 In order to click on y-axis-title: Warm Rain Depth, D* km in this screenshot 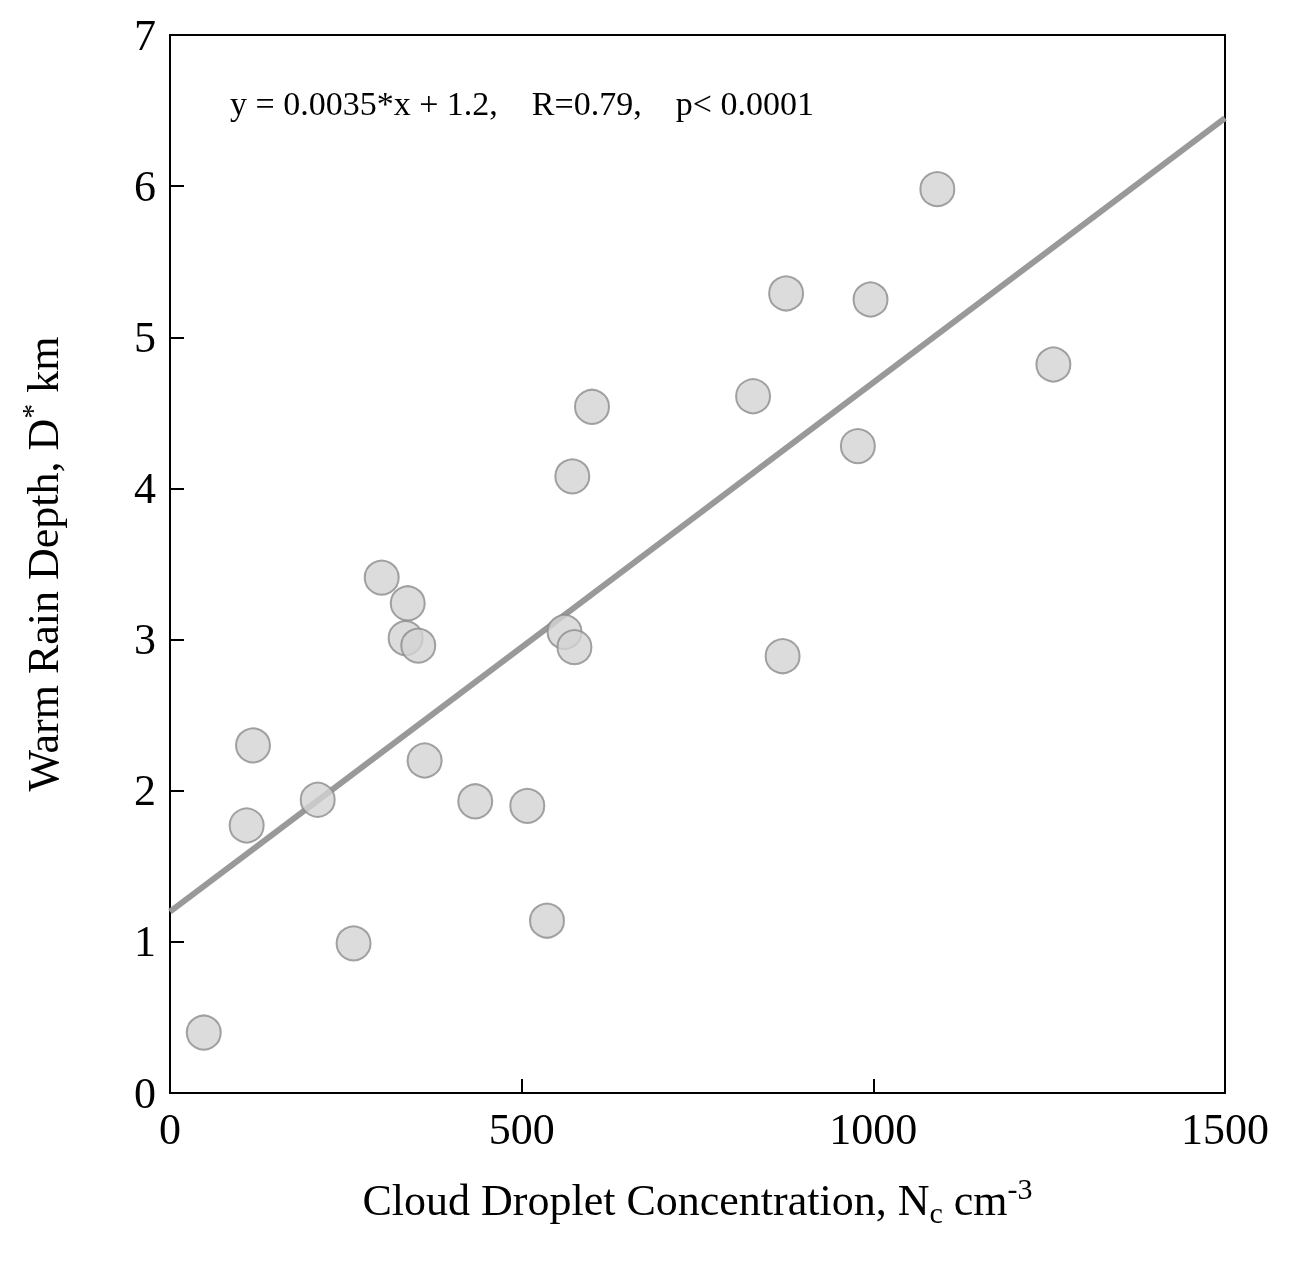, I will do `click(41, 564)`.